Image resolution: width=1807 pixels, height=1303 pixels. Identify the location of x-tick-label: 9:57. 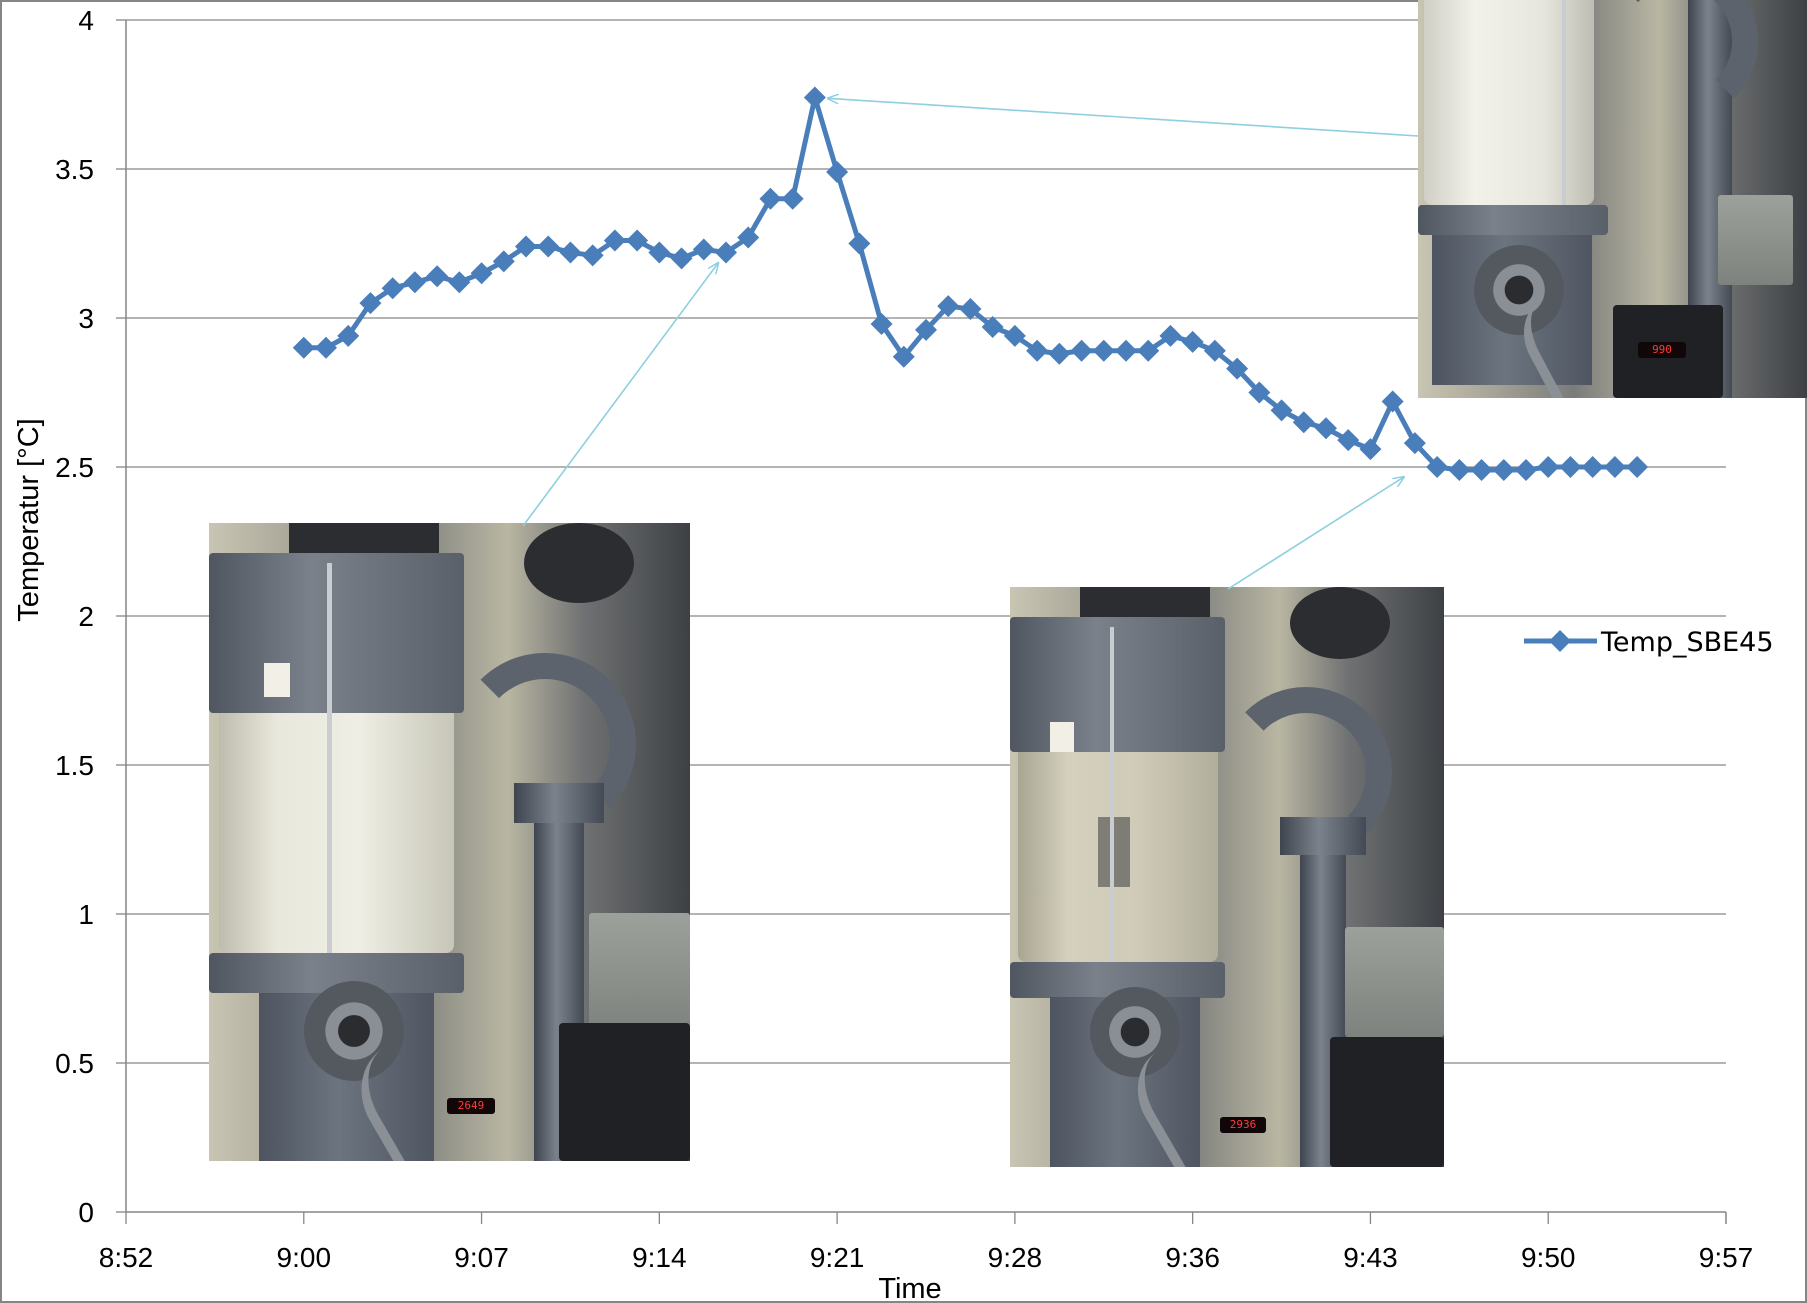
(1726, 1257).